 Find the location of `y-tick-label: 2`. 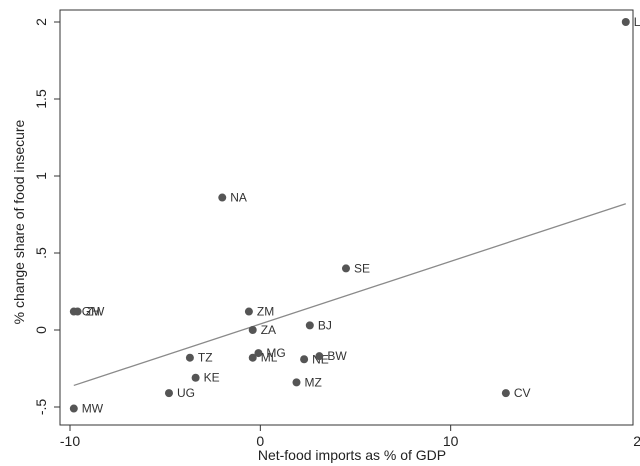

y-tick-label: 2 is located at coordinates (41, 22).